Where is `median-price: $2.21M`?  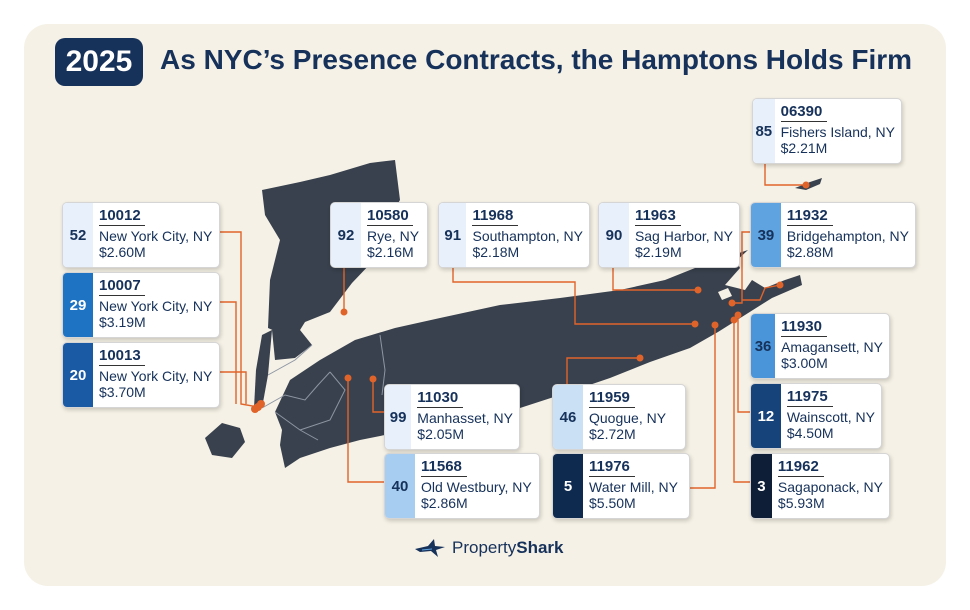
median-price: $2.21M is located at coordinates (804, 148).